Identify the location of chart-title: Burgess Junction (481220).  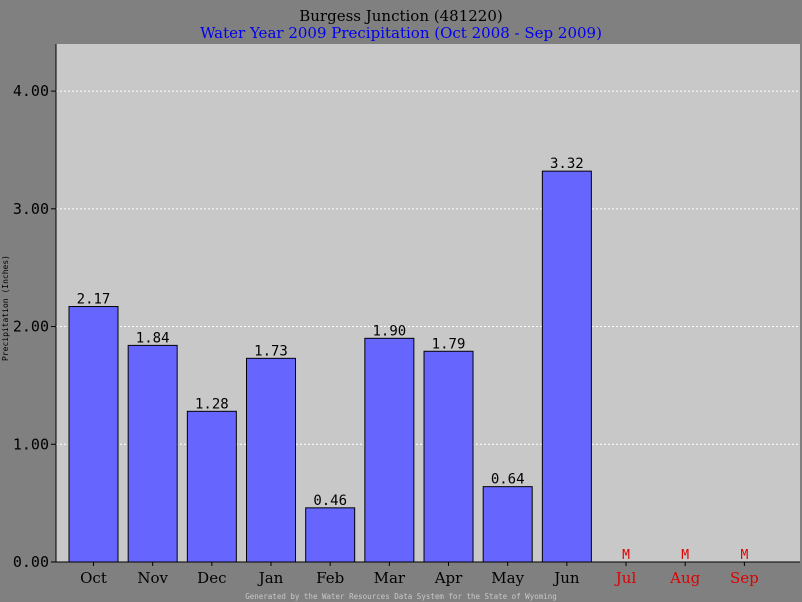
(400, 16).